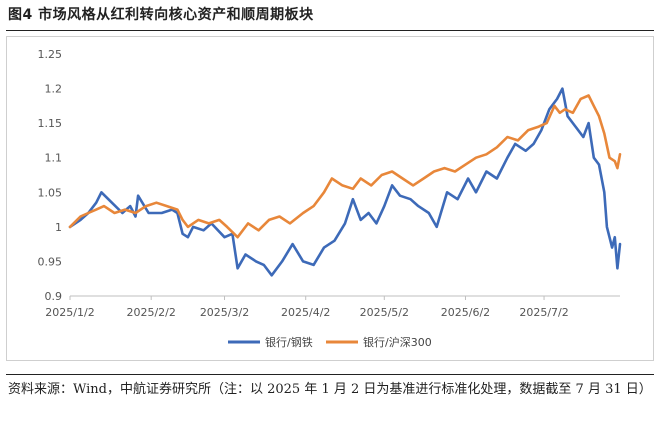  What do you see at coordinates (330, 30) in the screenshot?
I see `title-rule` at bounding box center [330, 30].